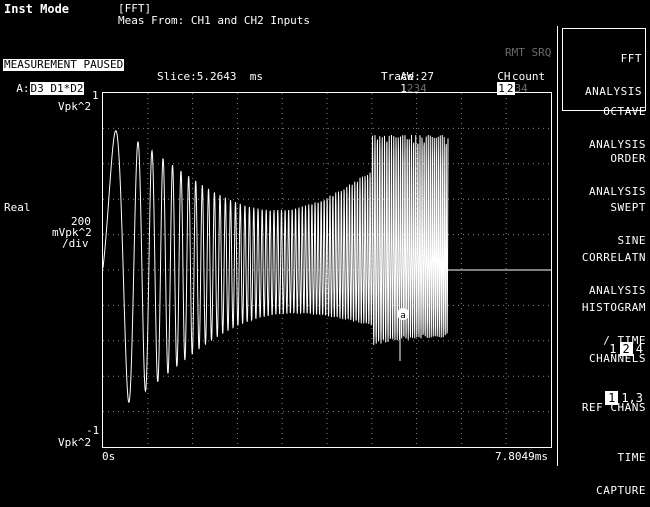 The width and height of the screenshot is (650, 507). Describe the element at coordinates (604, 122) in the screenshot. I see `softkey-octave-analysis: OCTAVE ANALYSIS` at that location.